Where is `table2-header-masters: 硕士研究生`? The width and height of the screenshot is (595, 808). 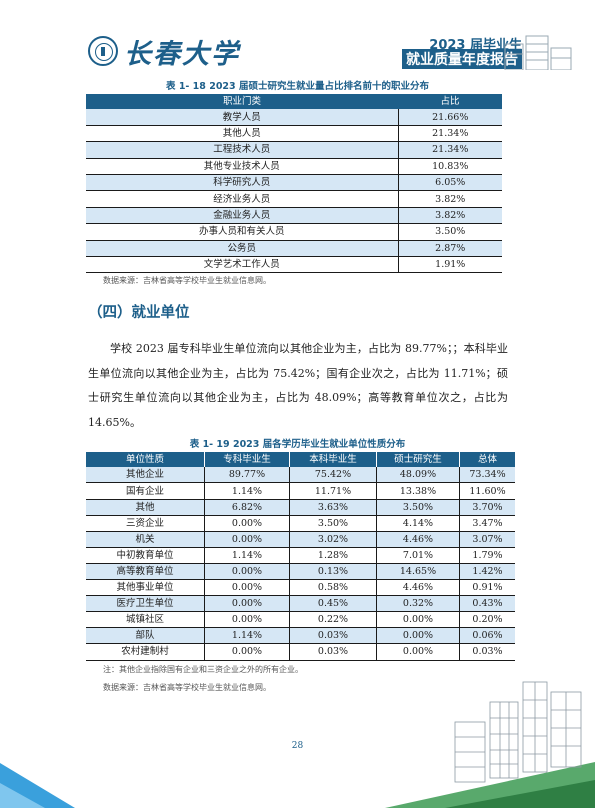 table2-header-masters: 硕士研究生 is located at coordinates (418, 460).